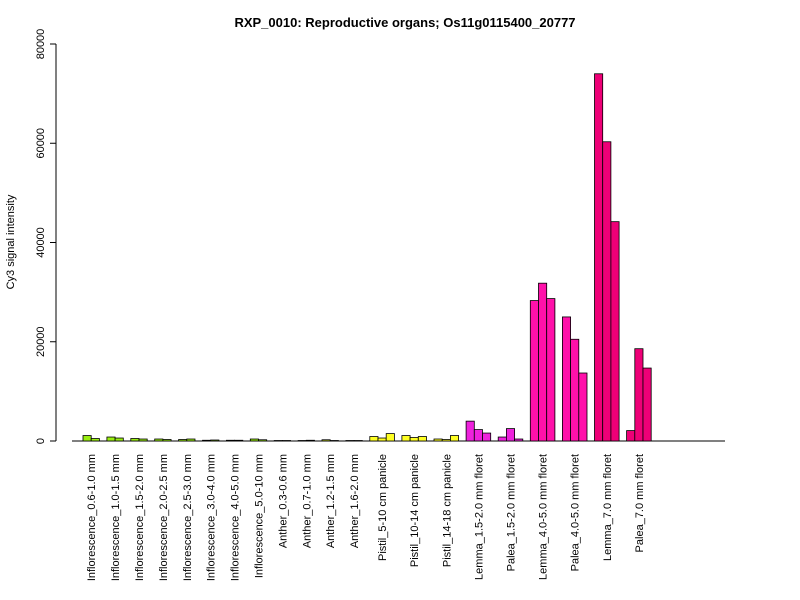 This screenshot has width=800, height=600. What do you see at coordinates (608, 507) in the screenshot?
I see `x-category-label: Lemma_7.0 mm floret` at bounding box center [608, 507].